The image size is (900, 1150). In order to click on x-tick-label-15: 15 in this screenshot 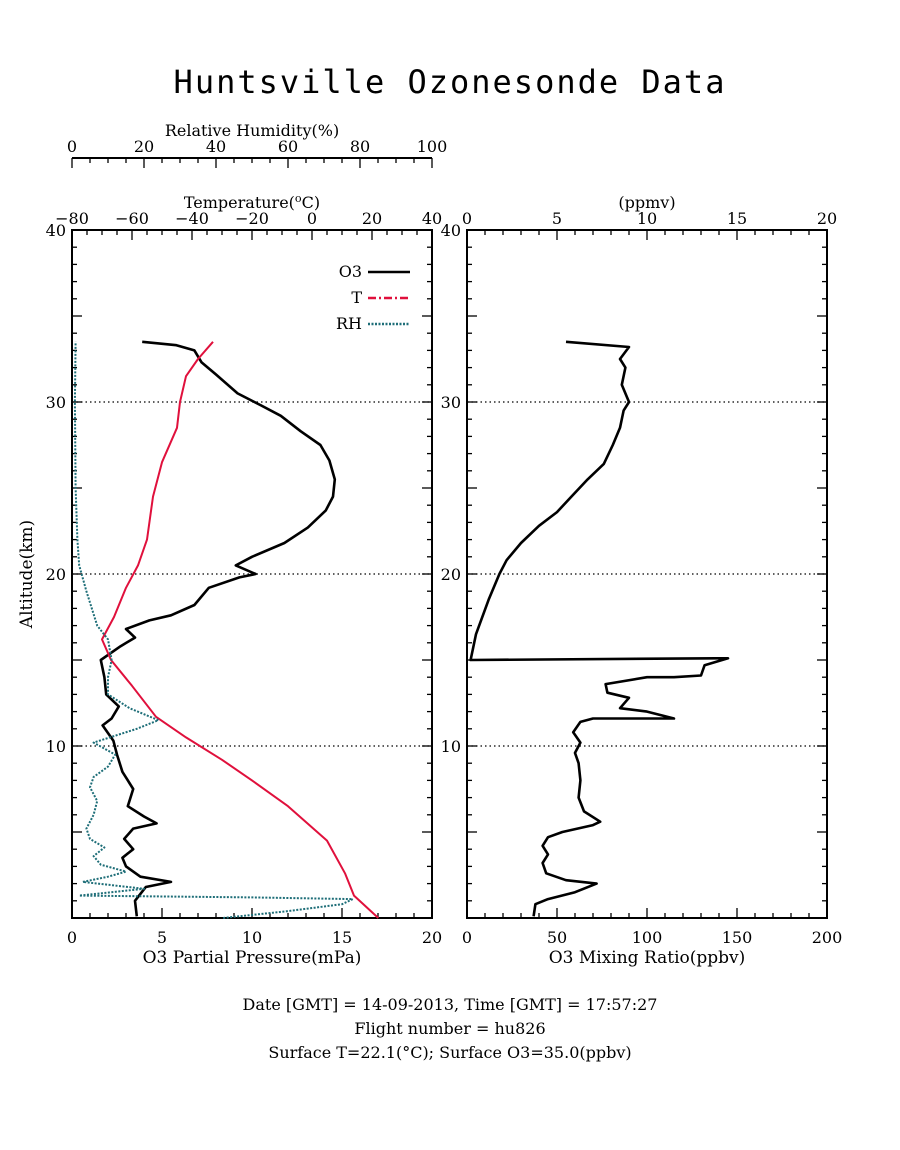, I will do `click(342, 937)`.